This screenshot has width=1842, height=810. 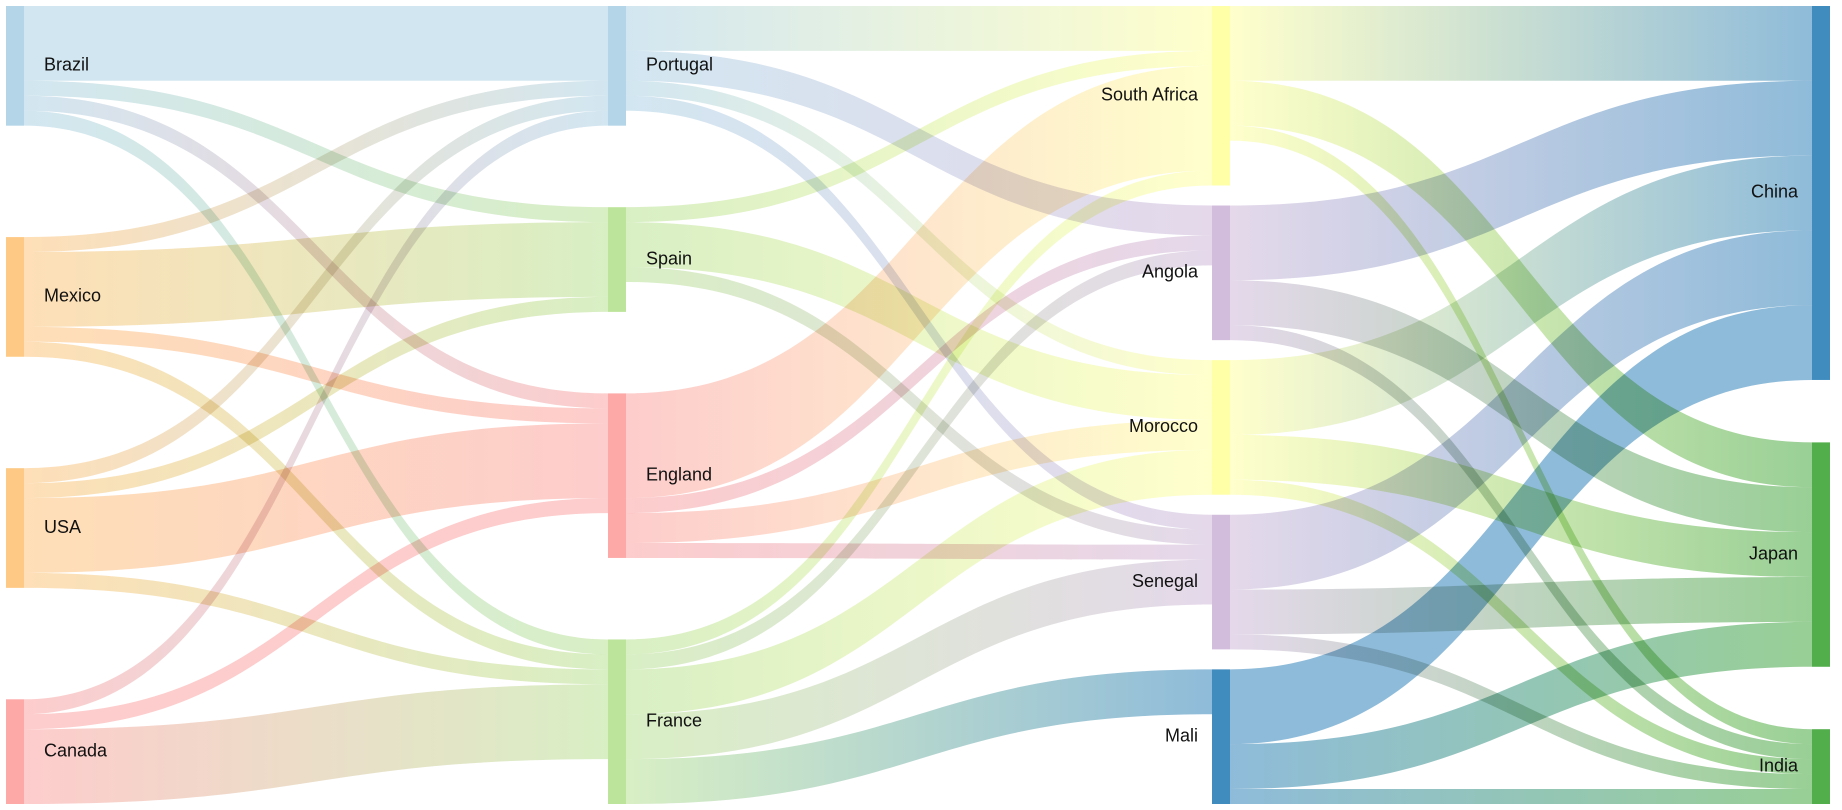 I want to click on node-mexico, so click(x=15, y=297).